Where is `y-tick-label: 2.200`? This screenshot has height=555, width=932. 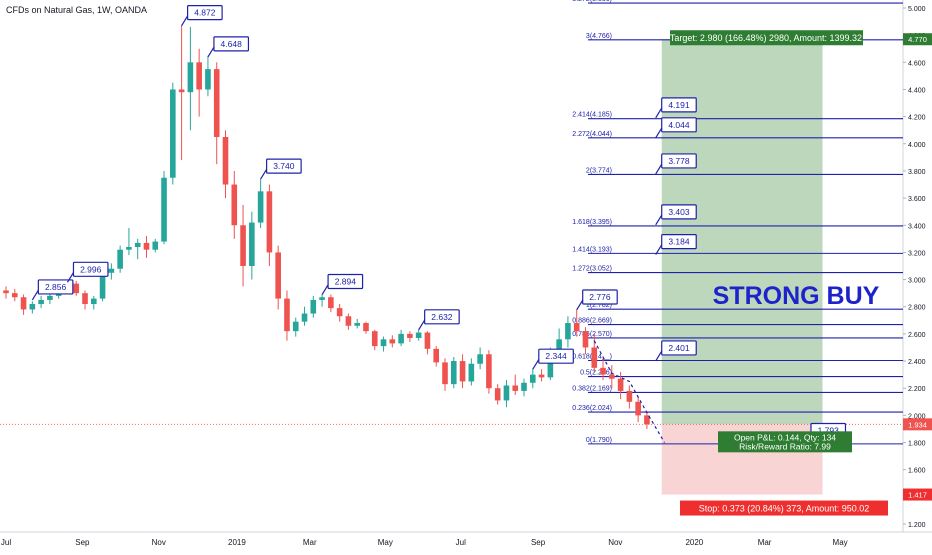
y-tick-label: 2.200 is located at coordinates (917, 389).